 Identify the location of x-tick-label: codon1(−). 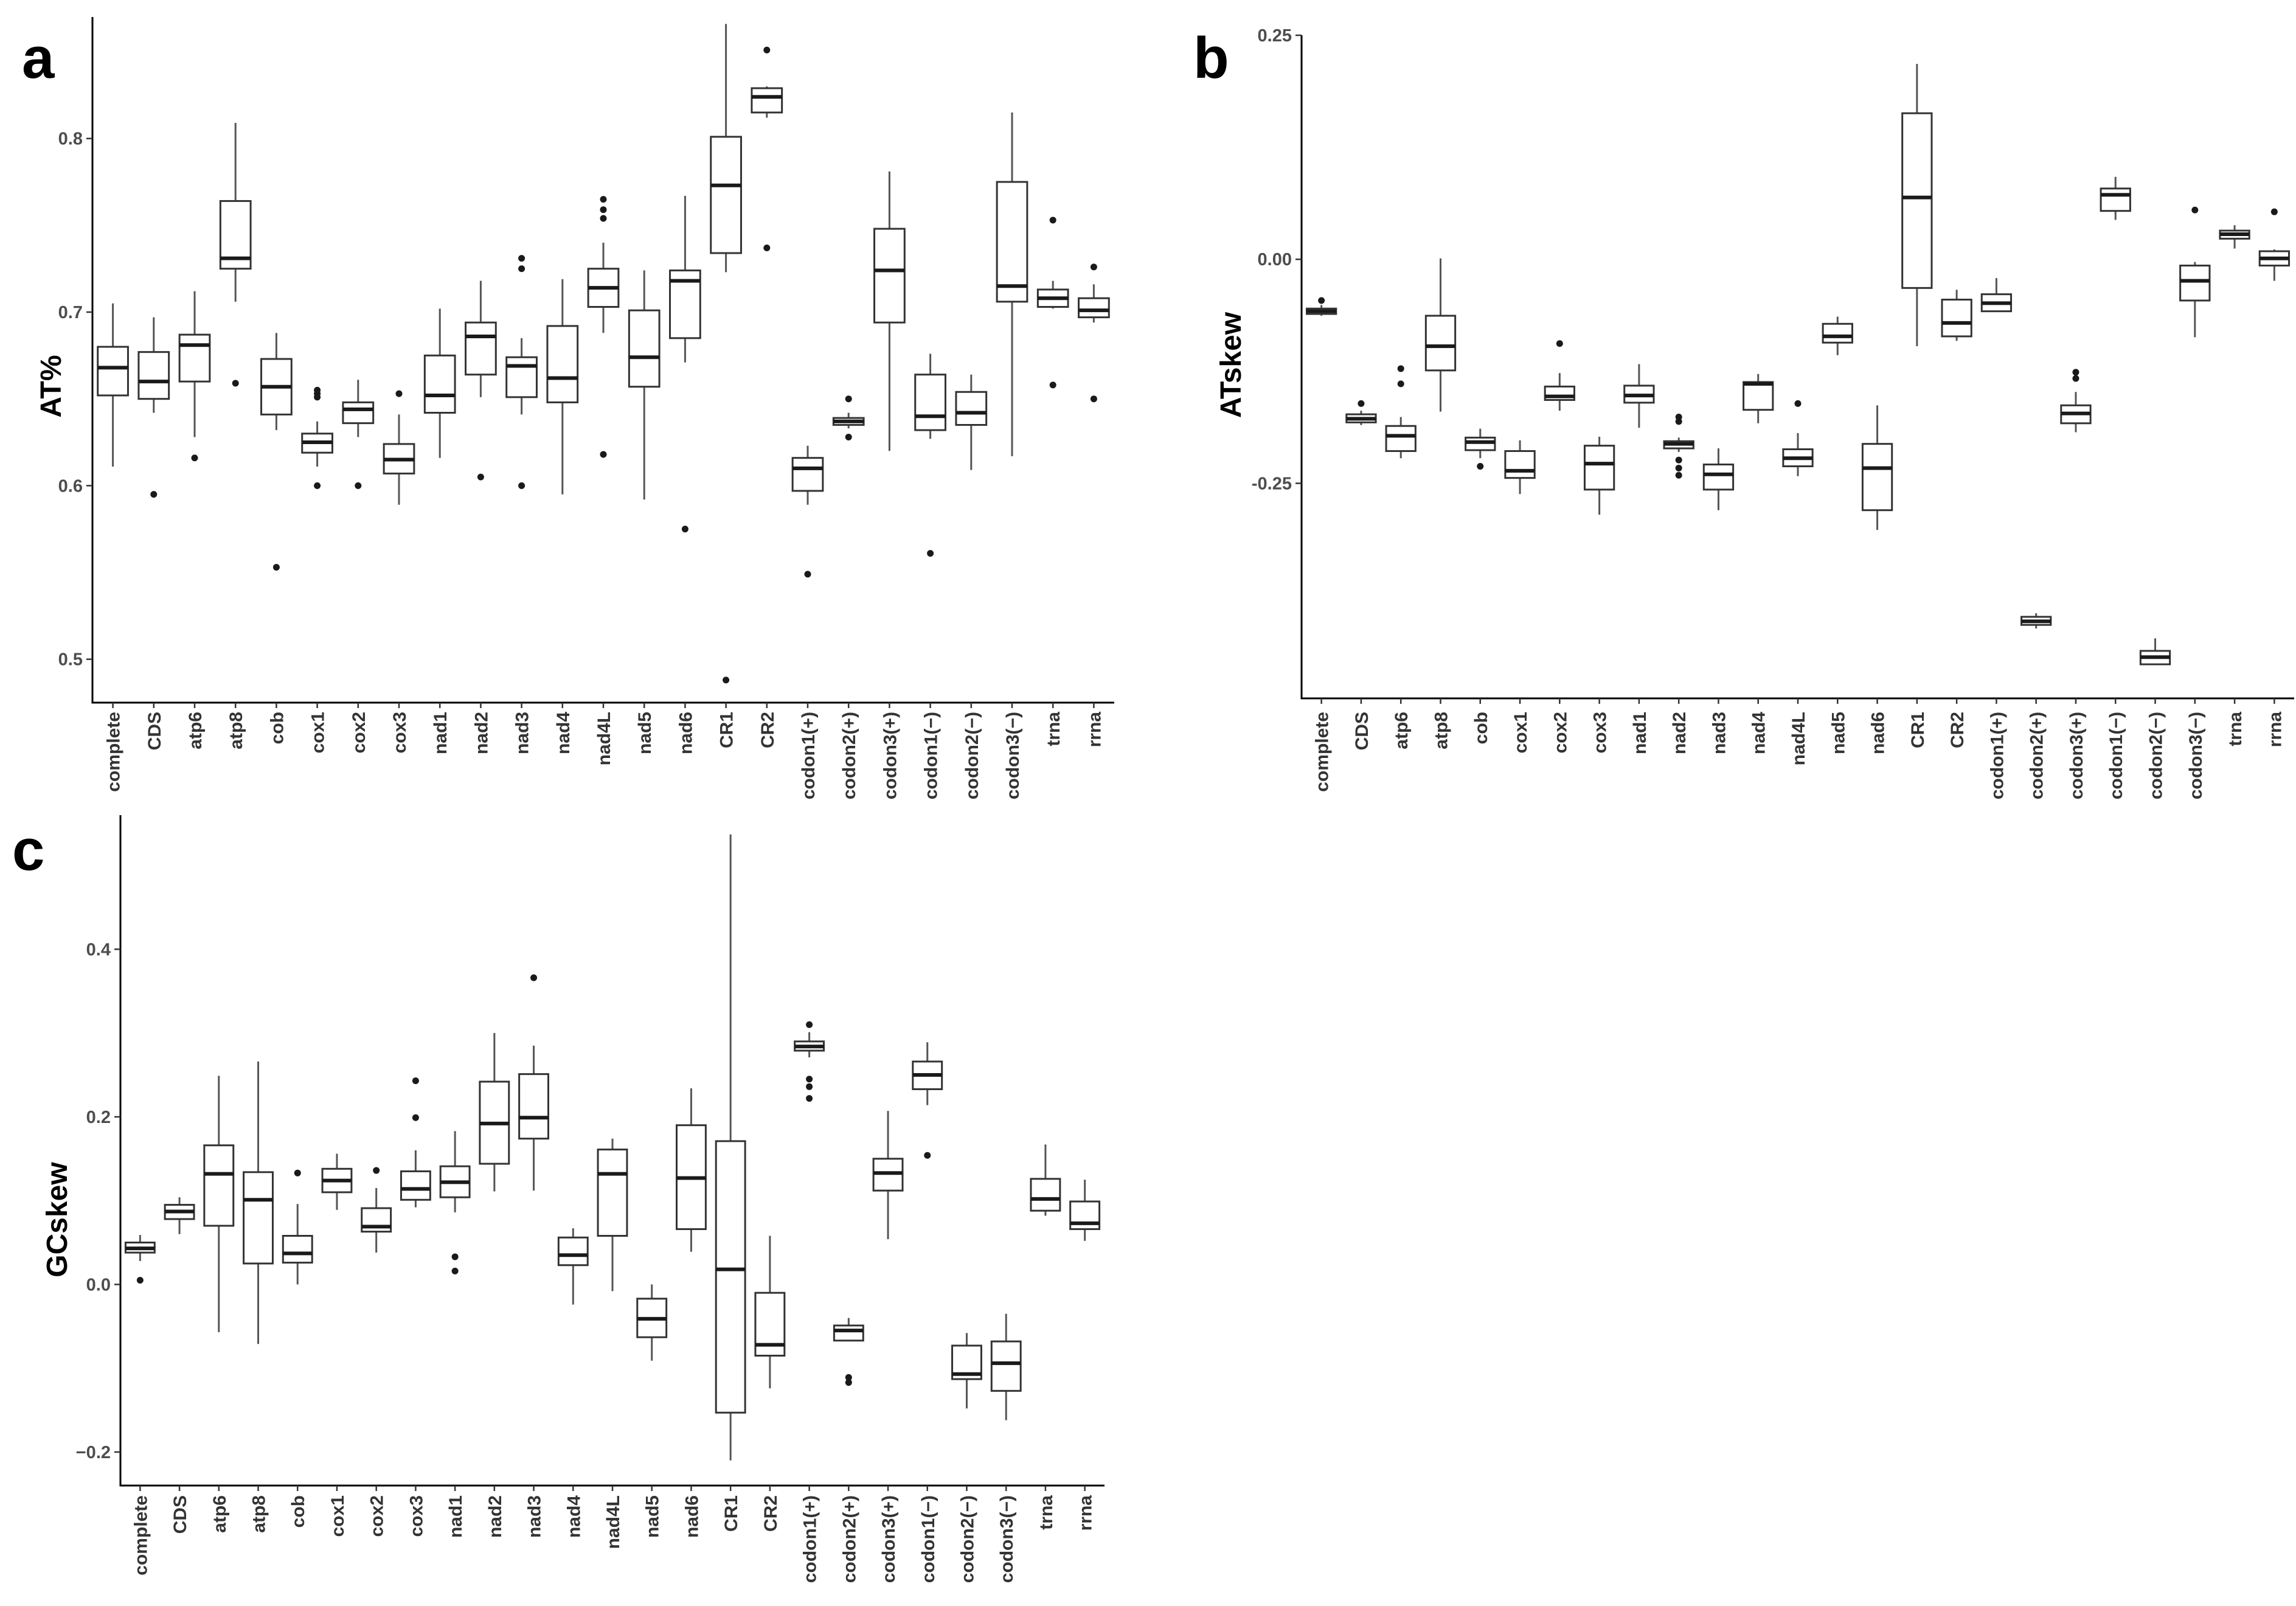
(928, 1539).